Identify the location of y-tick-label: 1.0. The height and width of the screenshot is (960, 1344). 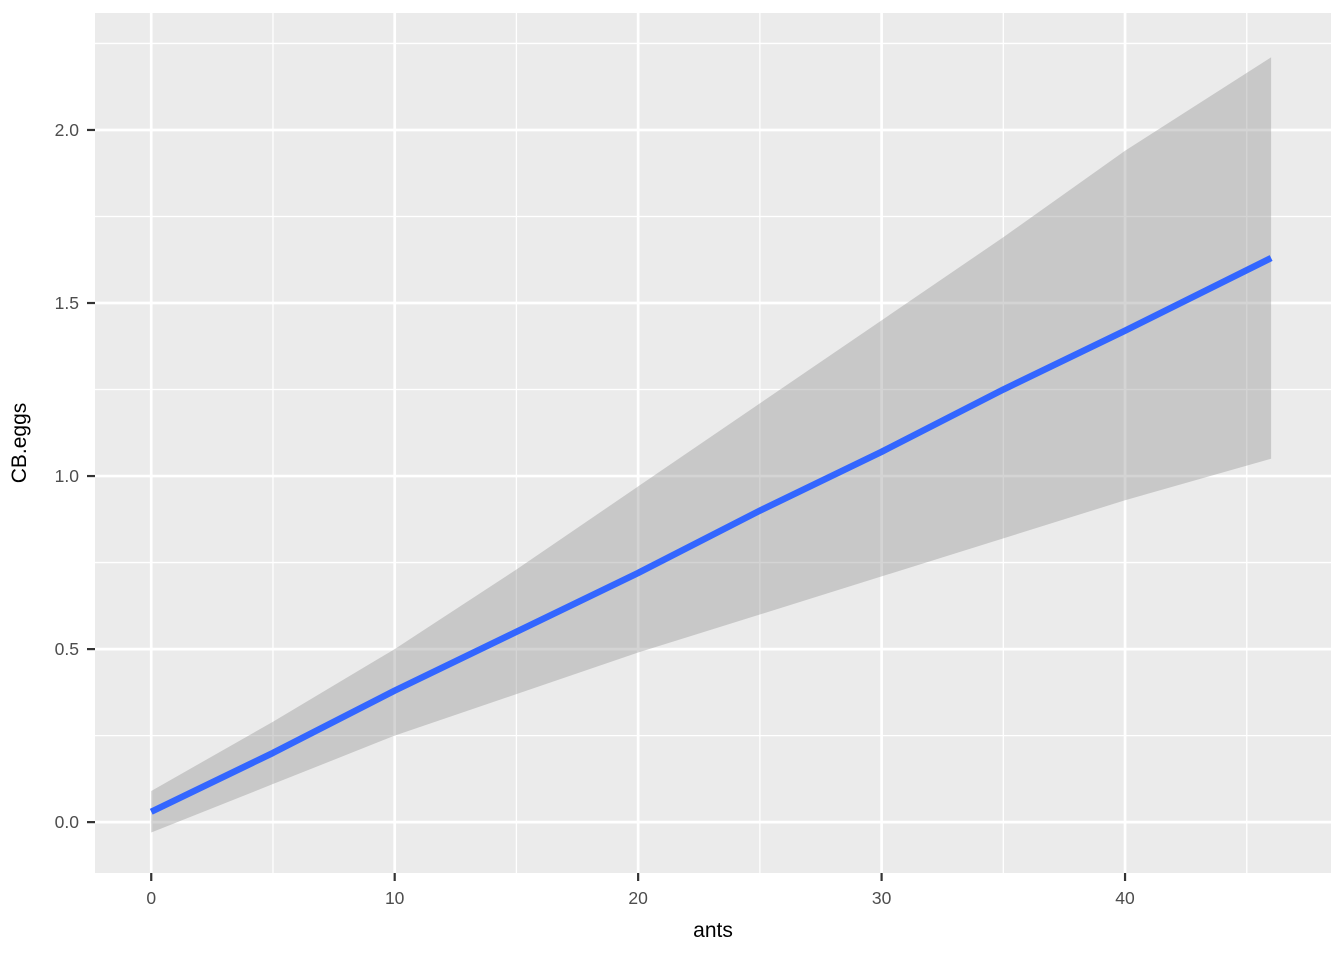
(67, 476).